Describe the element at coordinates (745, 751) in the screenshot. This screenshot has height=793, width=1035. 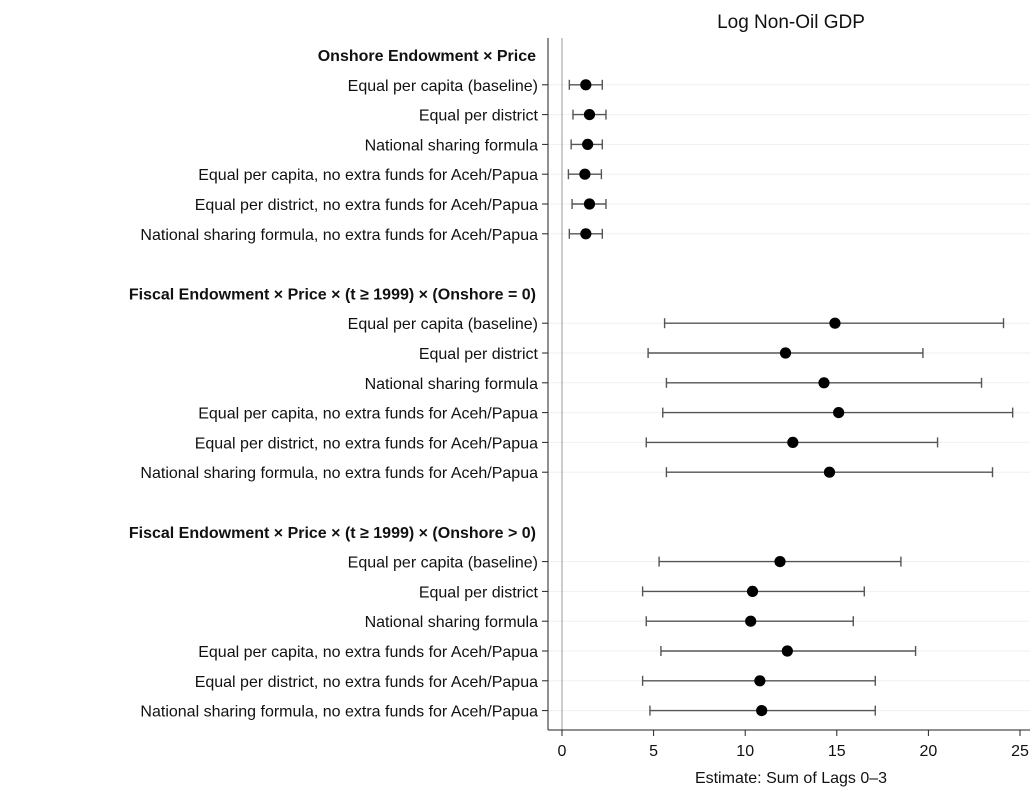
I see `x-tick-label: 10` at that location.